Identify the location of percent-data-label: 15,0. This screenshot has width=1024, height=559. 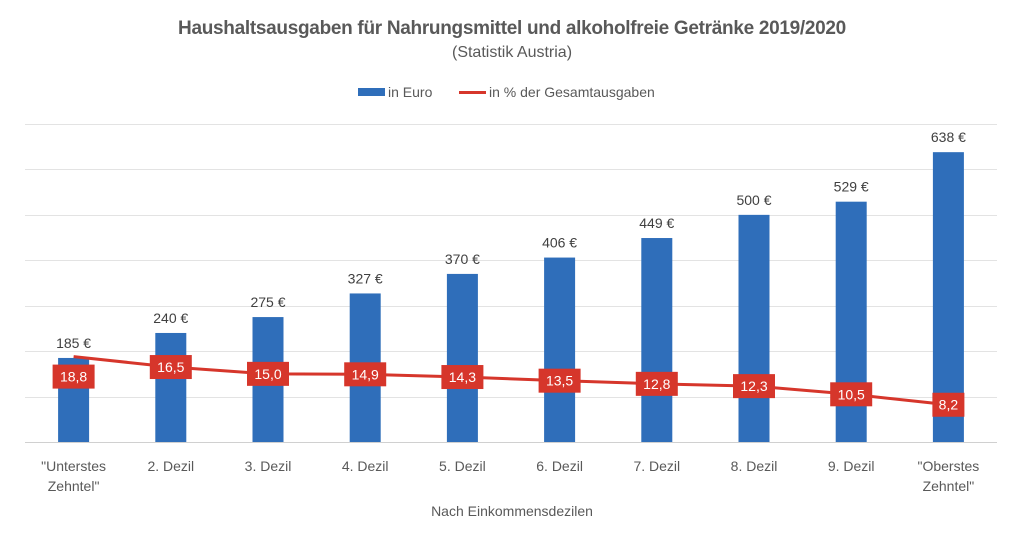
(268, 373).